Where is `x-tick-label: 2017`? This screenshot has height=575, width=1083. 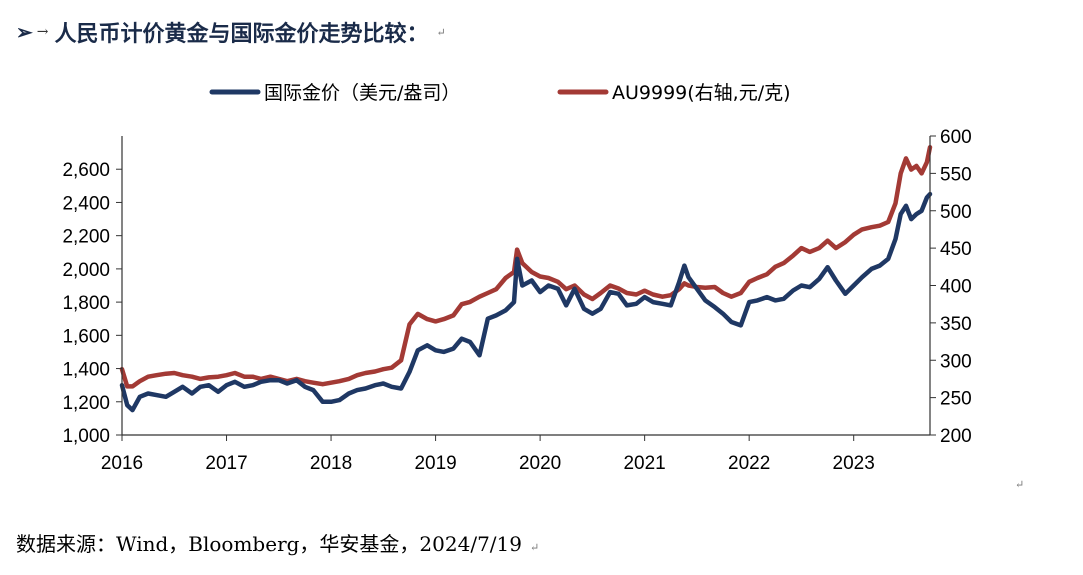 x-tick-label: 2017 is located at coordinates (226, 463).